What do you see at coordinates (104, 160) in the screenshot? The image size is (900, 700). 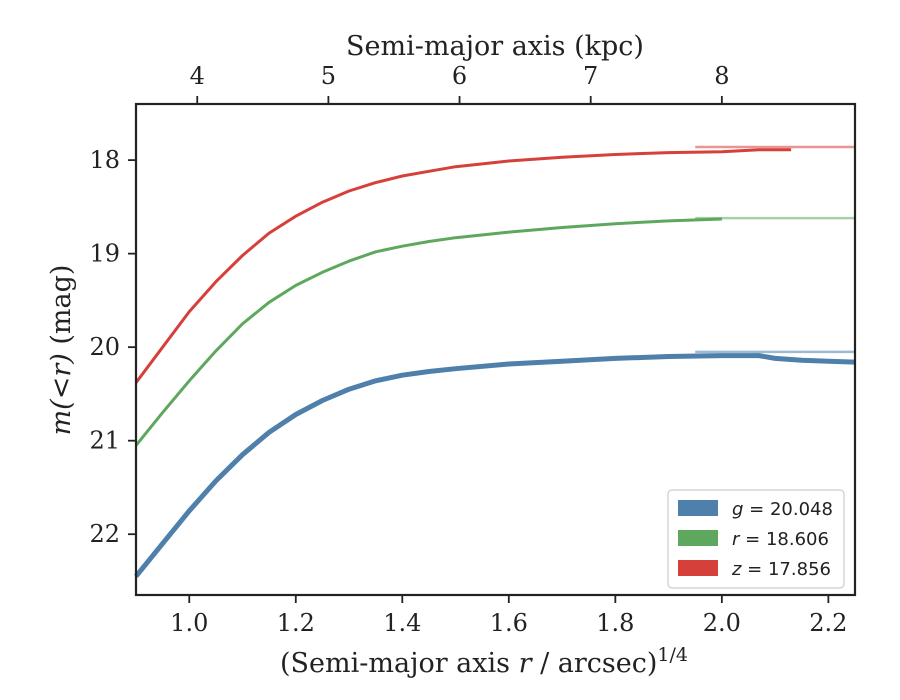 I see `y-tick-label: 18` at bounding box center [104, 160].